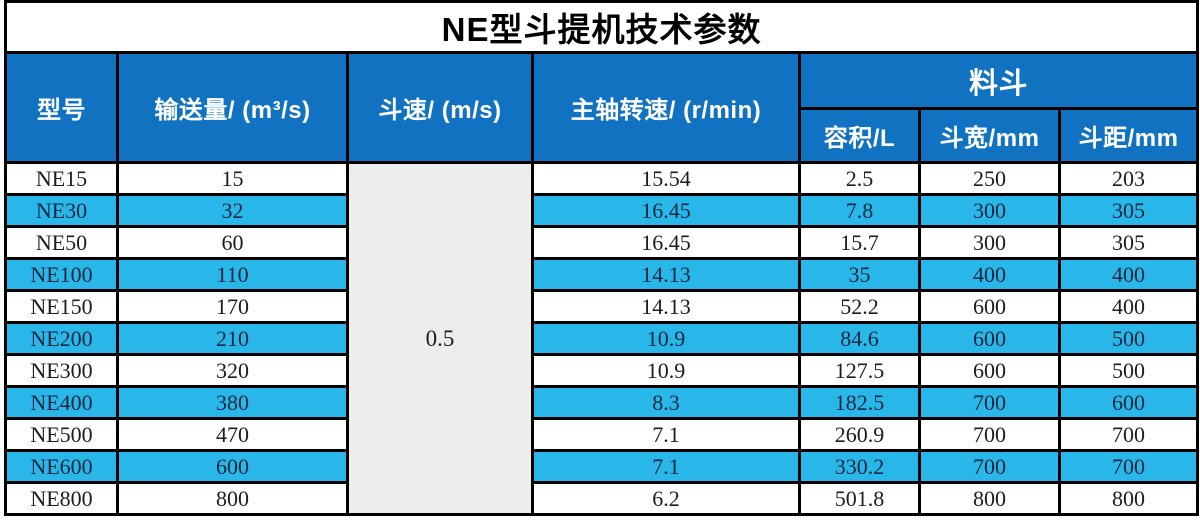 Image resolution: width=1200 pixels, height=521 pixels. I want to click on cell-volume: 501.8, so click(859, 498).